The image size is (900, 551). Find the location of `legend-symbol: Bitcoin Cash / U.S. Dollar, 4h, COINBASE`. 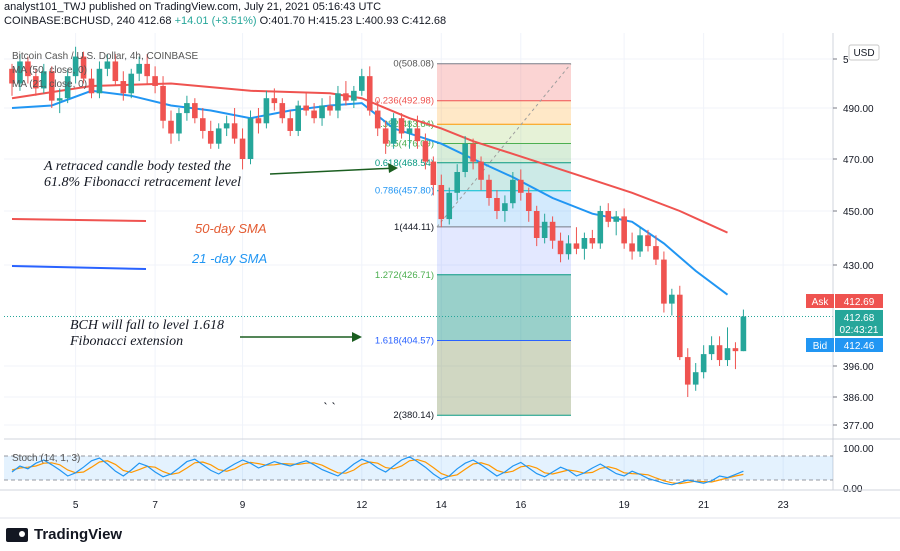

legend-symbol: Bitcoin Cash / U.S. Dollar, 4h, COINBASE is located at coordinates (105, 56).